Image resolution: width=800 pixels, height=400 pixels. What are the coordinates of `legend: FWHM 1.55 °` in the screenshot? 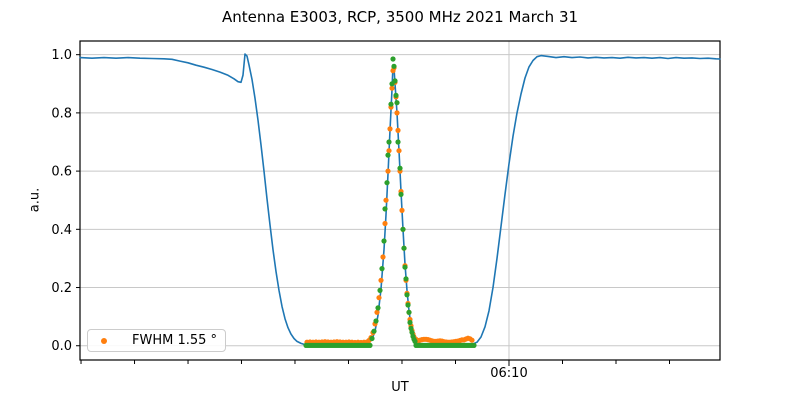 It's located at (156, 340).